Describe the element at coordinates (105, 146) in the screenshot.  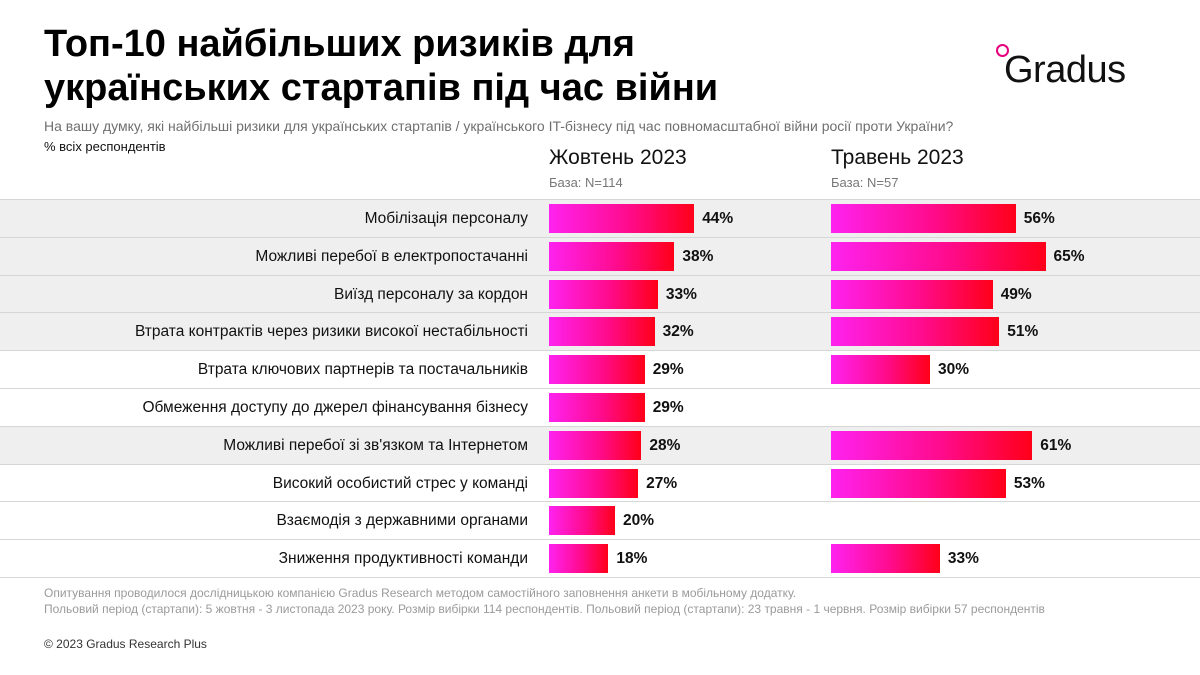
I see `unit-note: % всіх респондентів` at that location.